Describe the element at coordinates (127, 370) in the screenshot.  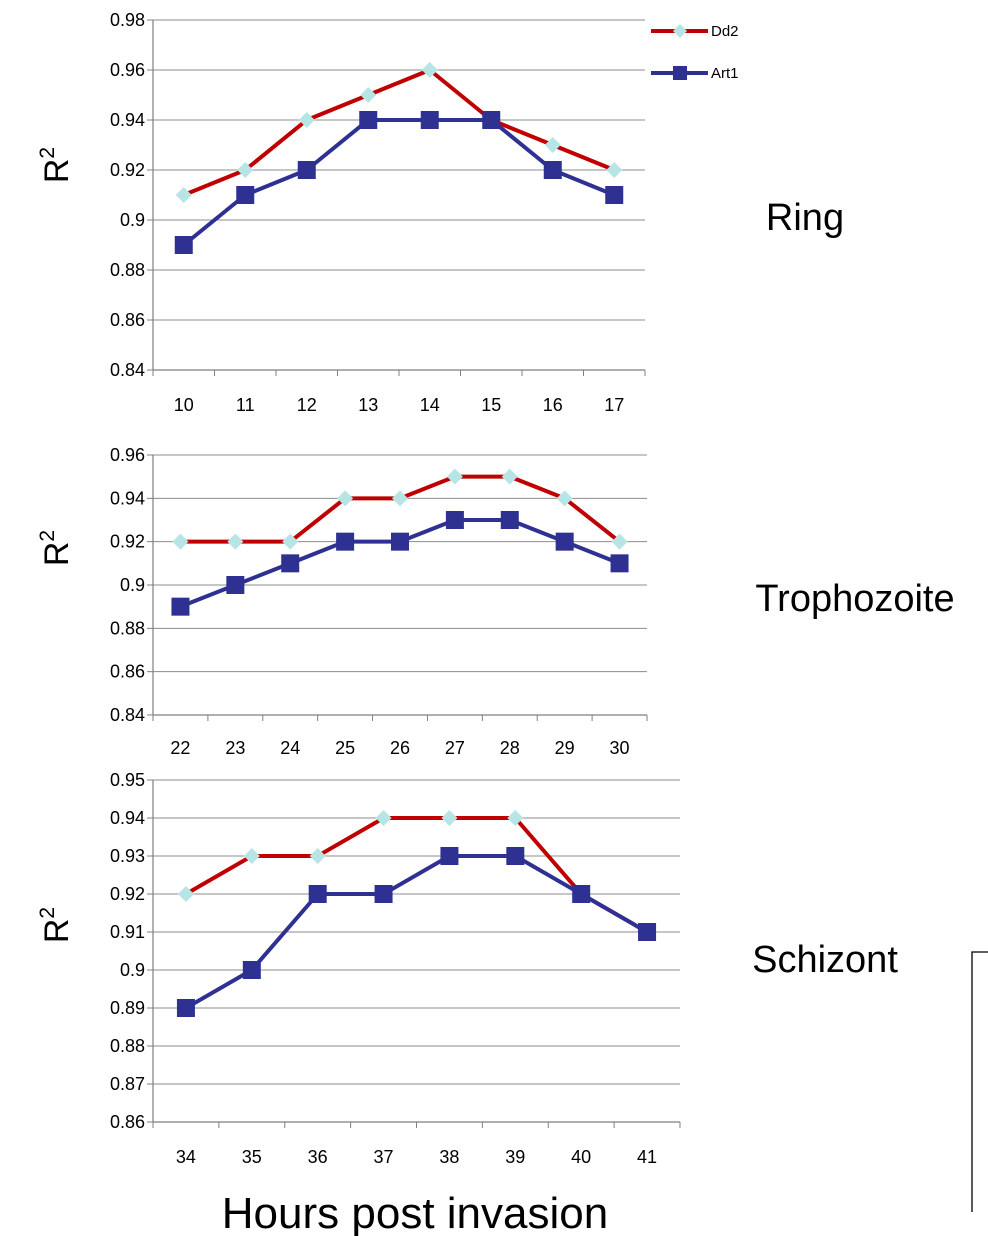
I see `y-tick-label: 0.84` at that location.